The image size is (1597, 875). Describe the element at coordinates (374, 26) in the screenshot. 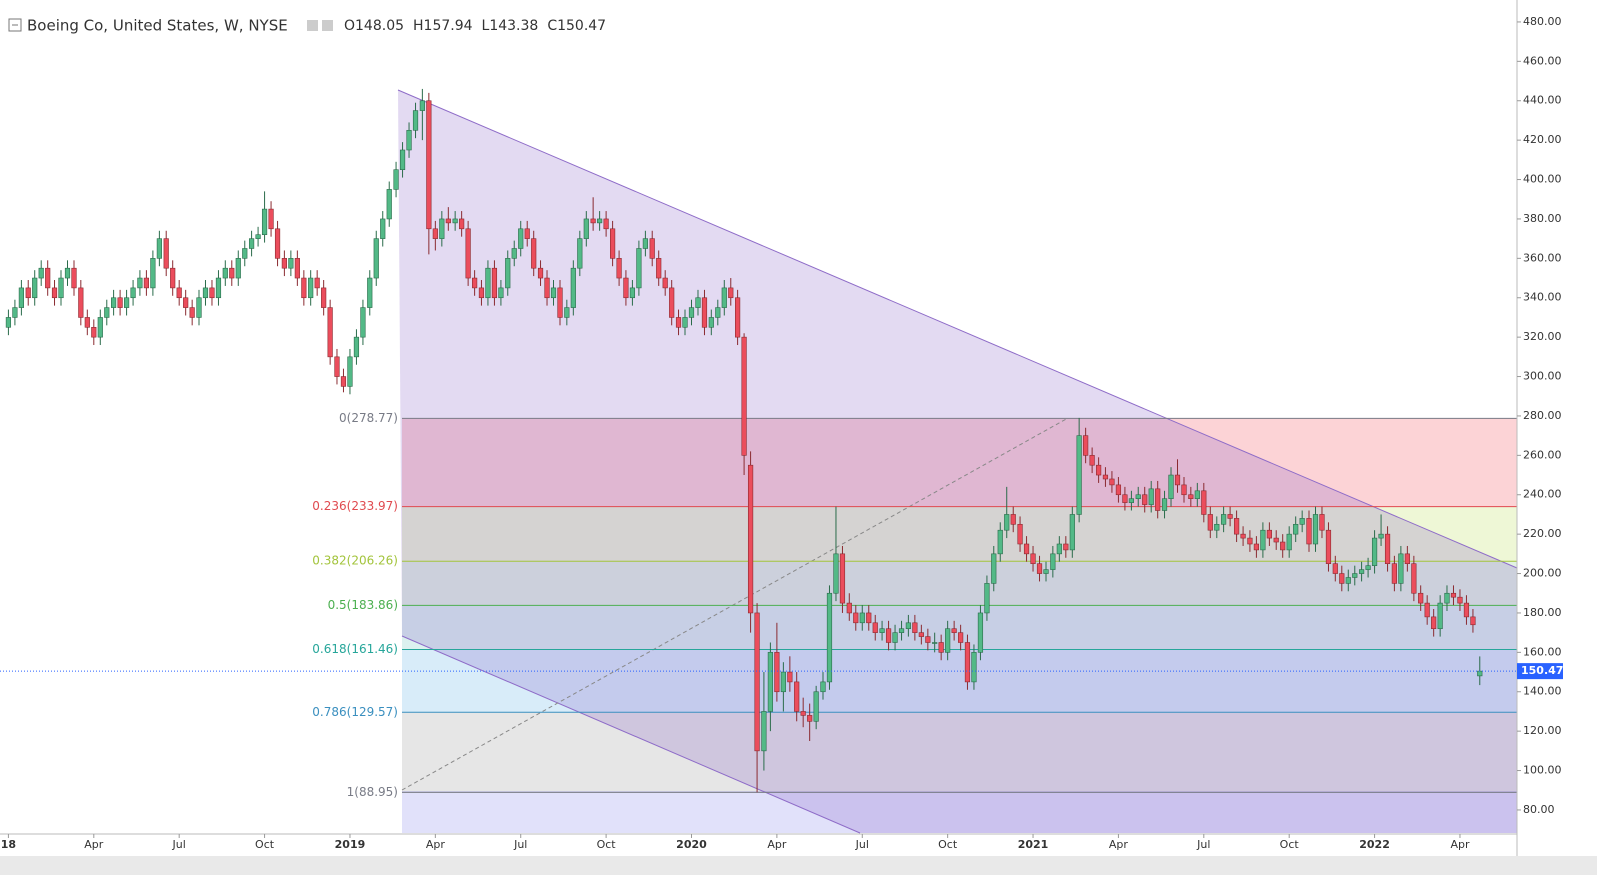

I see `legend-value: O148.05` at that location.